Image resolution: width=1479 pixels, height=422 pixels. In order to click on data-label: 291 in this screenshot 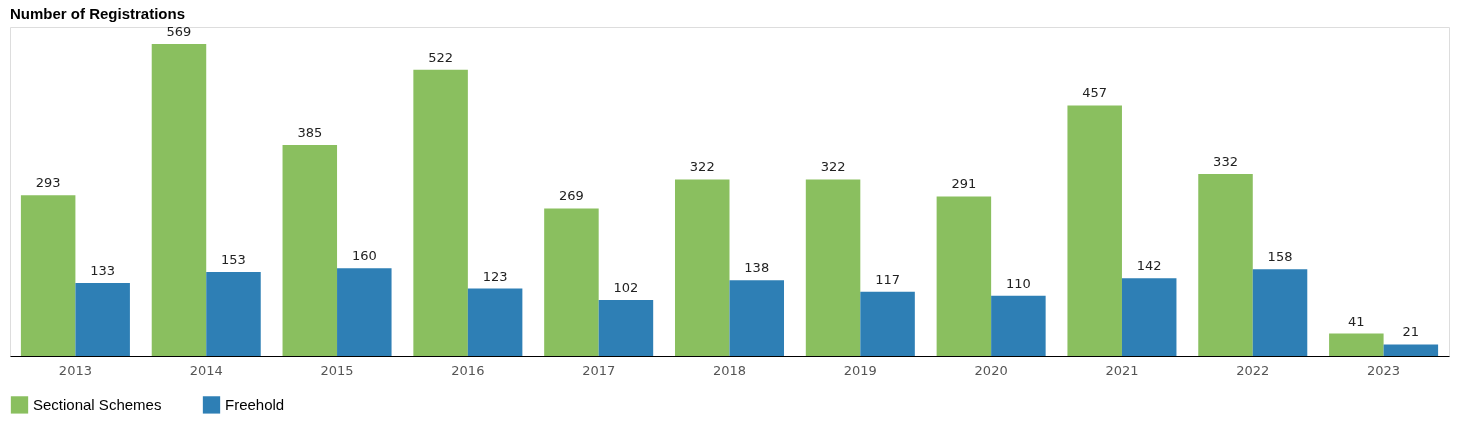, I will do `click(964, 184)`.